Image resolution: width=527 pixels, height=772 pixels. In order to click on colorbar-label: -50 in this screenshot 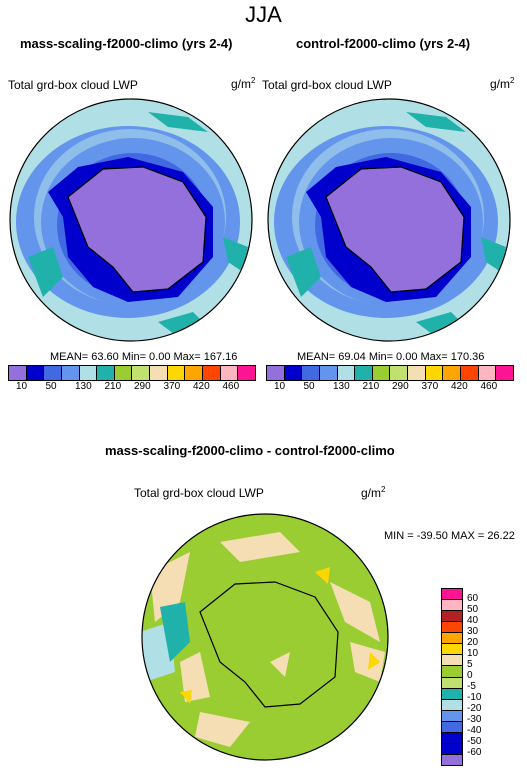, I will do `click(474, 741)`.